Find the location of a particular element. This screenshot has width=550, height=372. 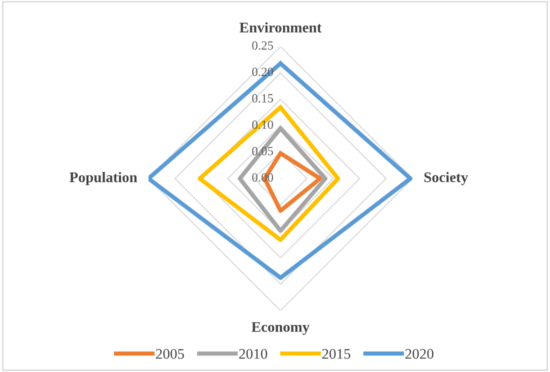

legend-label: 2010 is located at coordinates (253, 353).